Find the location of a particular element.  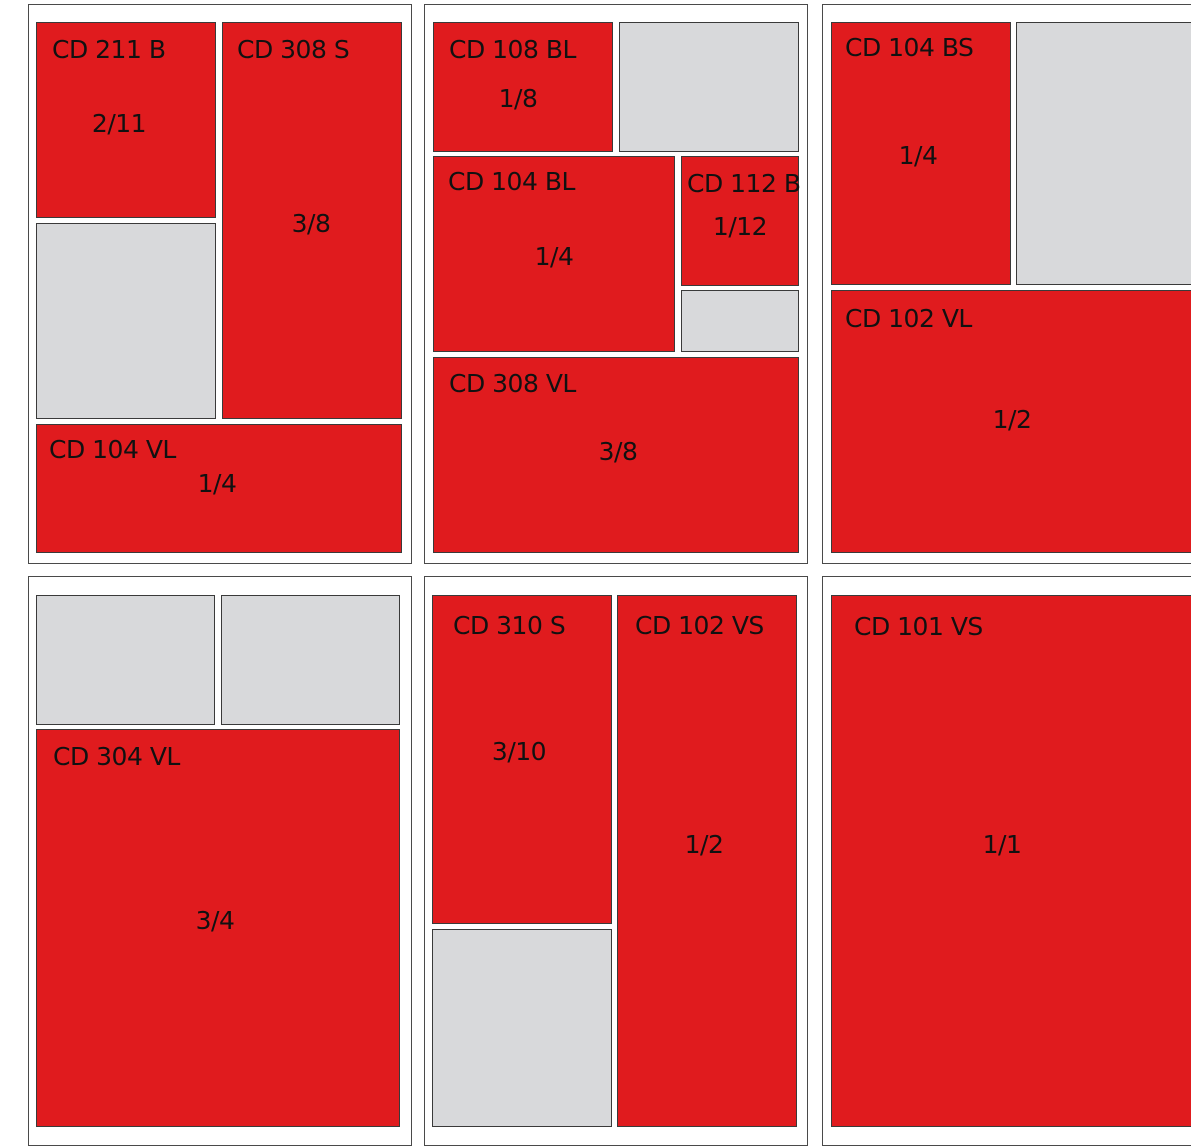

compartment-cd-102-vl: CD 102 VL 1/2 is located at coordinates (1011, 421).